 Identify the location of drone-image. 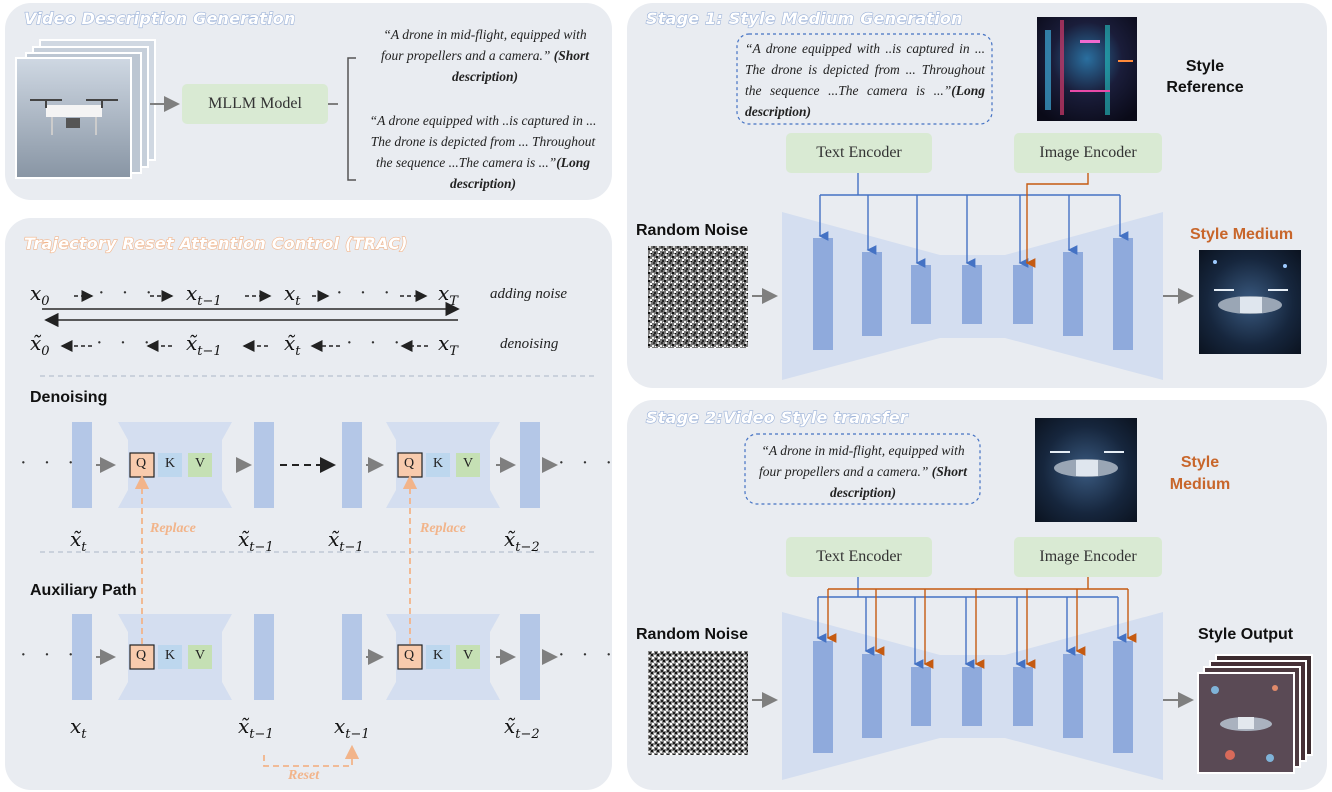
(74, 117).